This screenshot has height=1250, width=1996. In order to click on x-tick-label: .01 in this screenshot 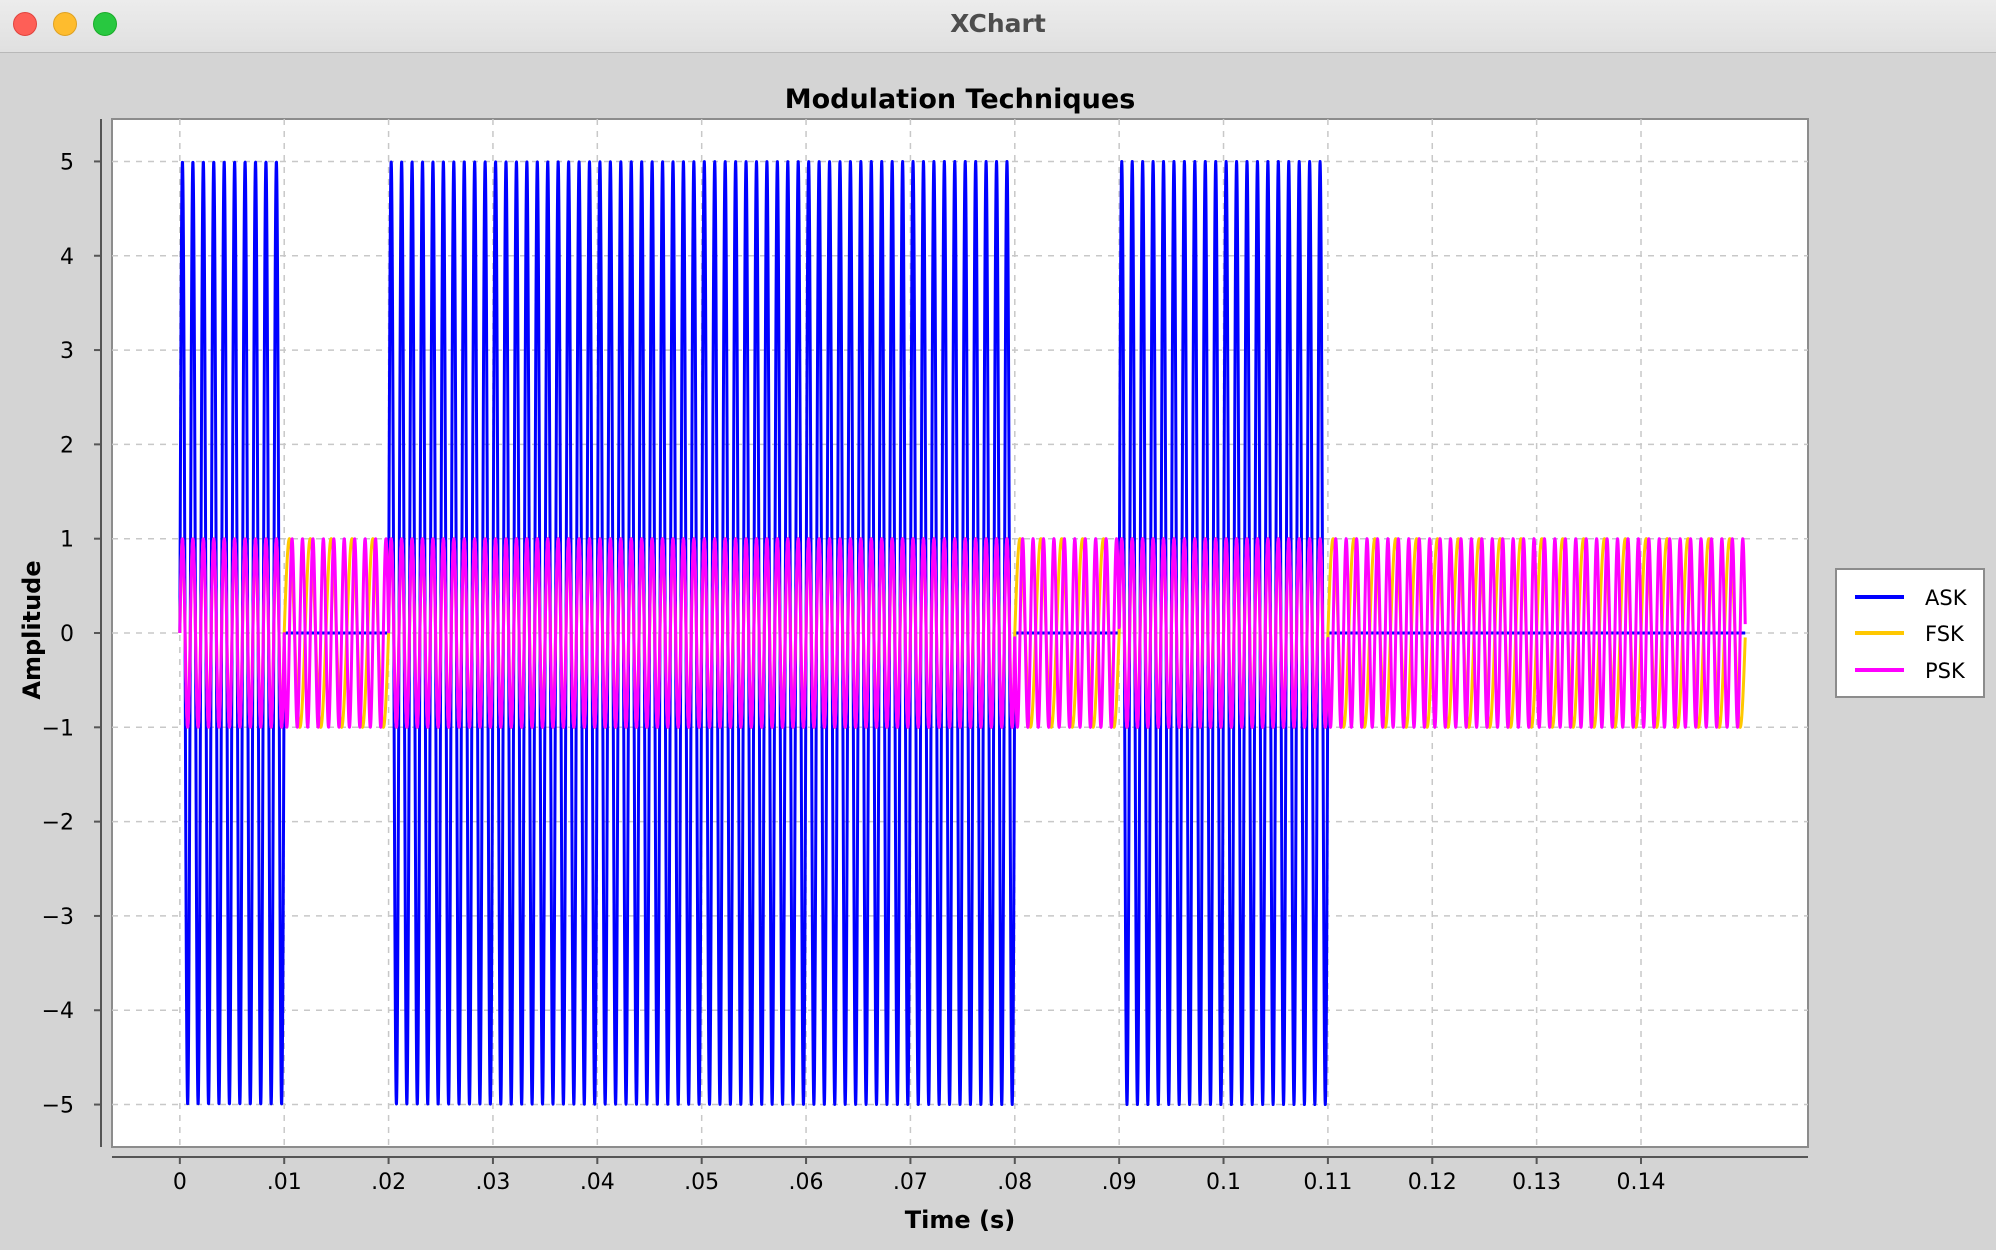, I will do `click(284, 1182)`.